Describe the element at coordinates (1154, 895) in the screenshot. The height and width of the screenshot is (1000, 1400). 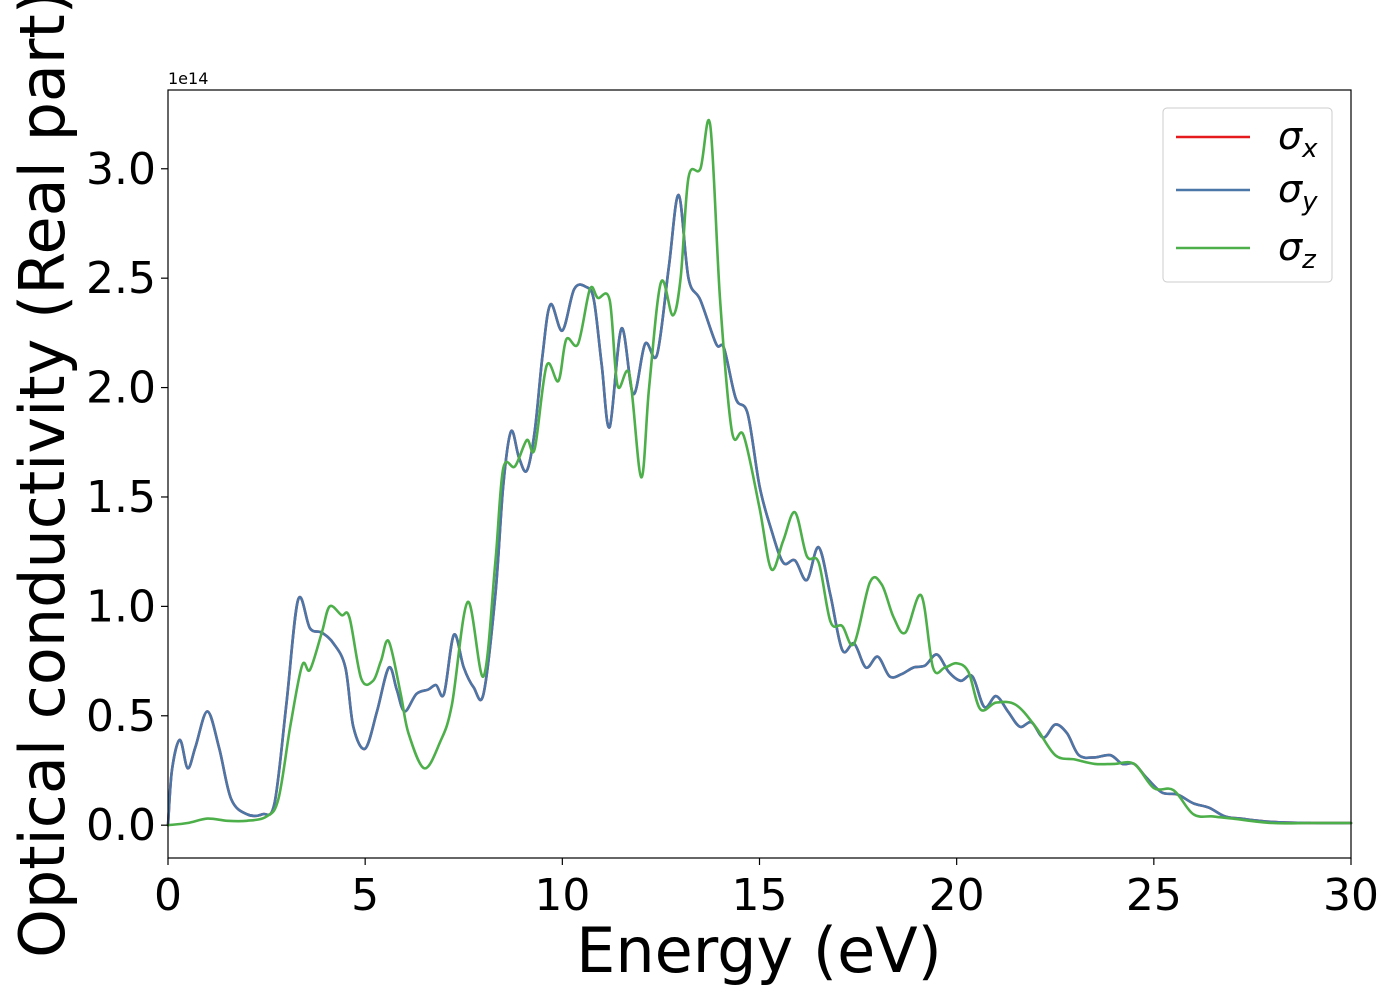
I see `x-tick-label: 25` at that location.